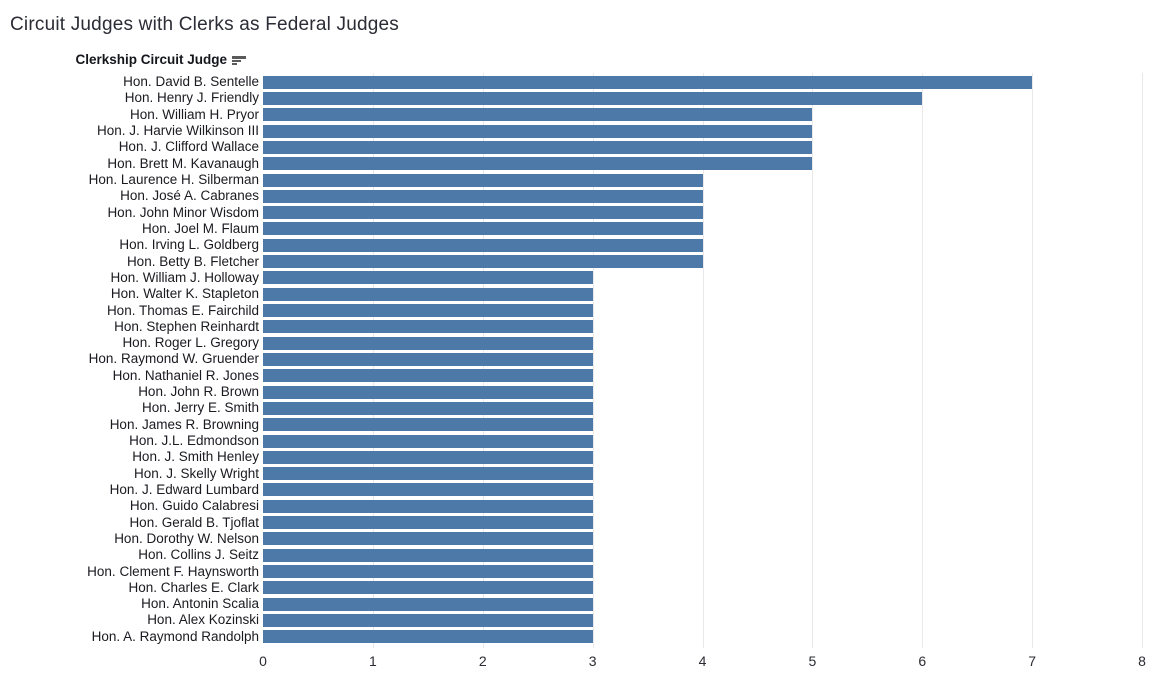 The image size is (1151, 680). What do you see at coordinates (173, 359) in the screenshot?
I see `judge-name-label: Hon. Raymond W. Gruender` at bounding box center [173, 359].